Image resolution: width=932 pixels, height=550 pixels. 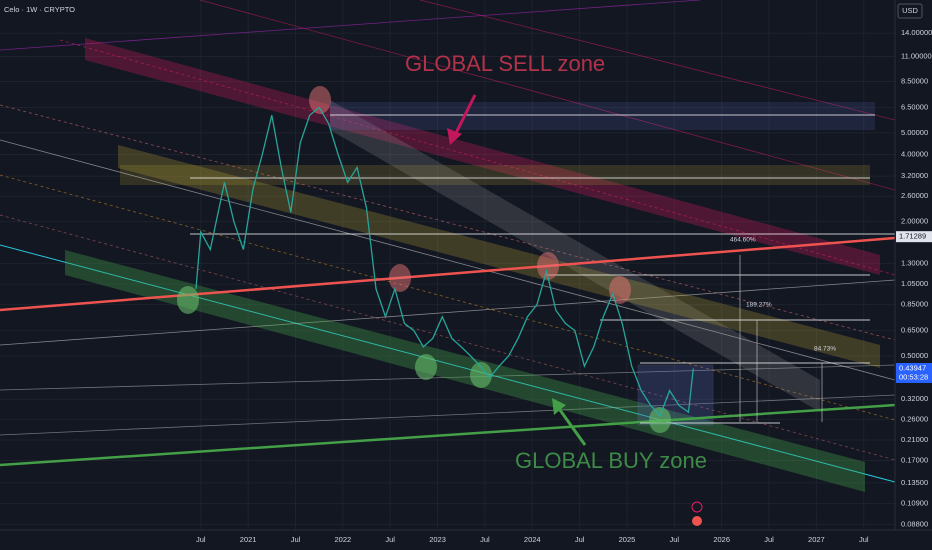 I want to click on y-tick-label: 1.30000, so click(x=914, y=262).